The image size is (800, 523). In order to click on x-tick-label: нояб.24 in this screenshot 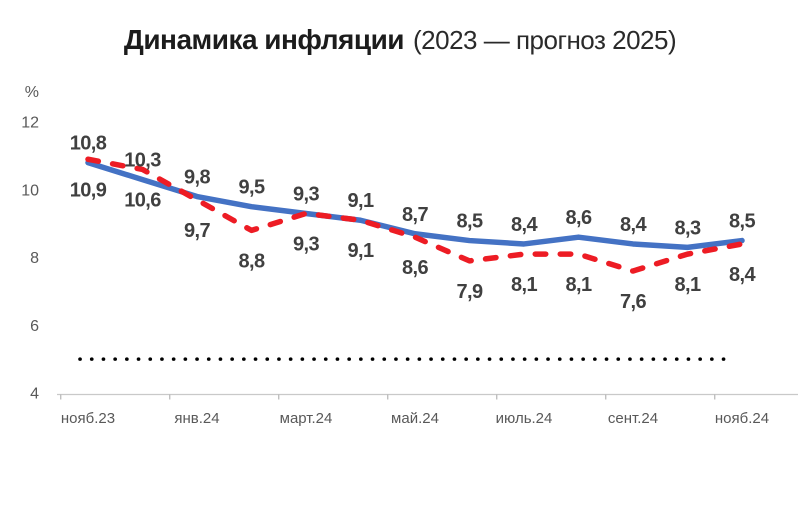, I will do `click(742, 418)`.